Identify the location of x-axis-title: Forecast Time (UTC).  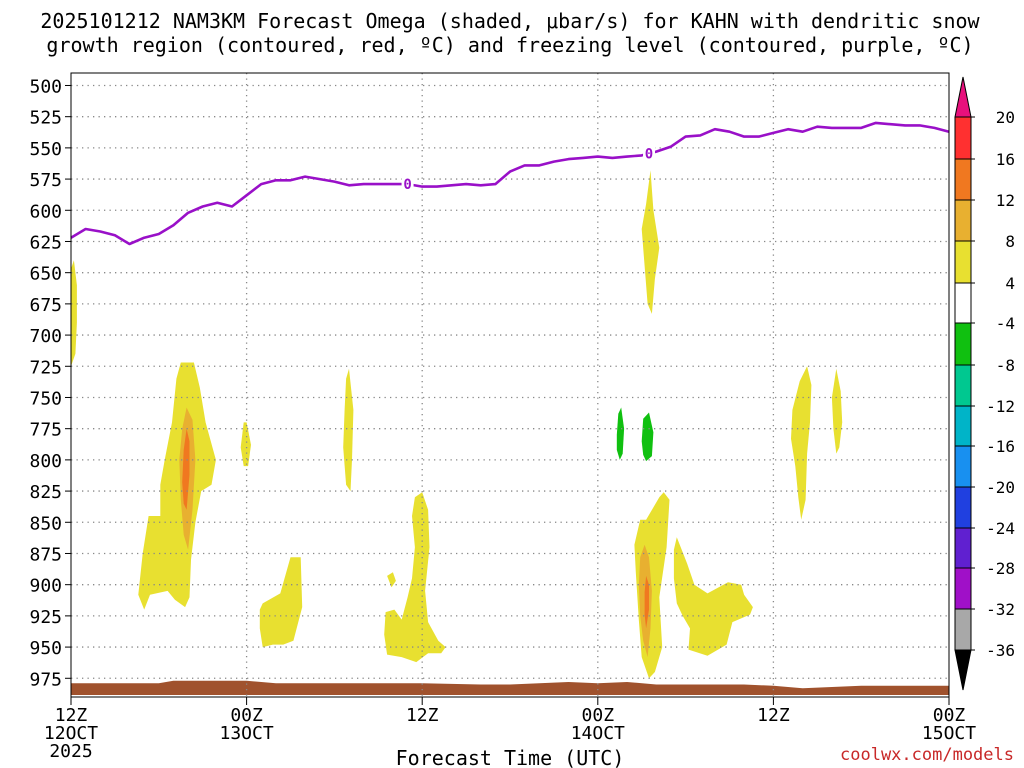
(510, 757).